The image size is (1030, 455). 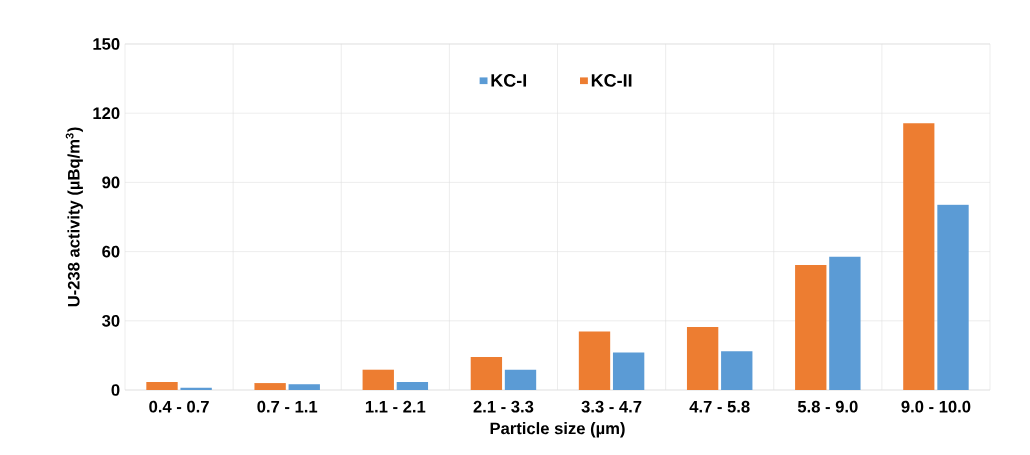 I want to click on x-tick-label: 9.0 - 10.0, so click(x=936, y=406).